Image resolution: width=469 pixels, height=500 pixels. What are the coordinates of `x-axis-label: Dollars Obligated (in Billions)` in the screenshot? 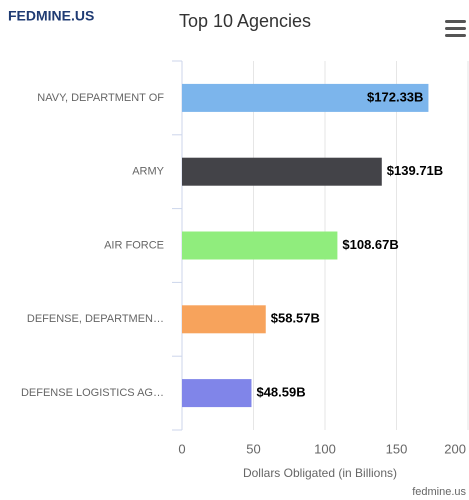 It's located at (320, 473).